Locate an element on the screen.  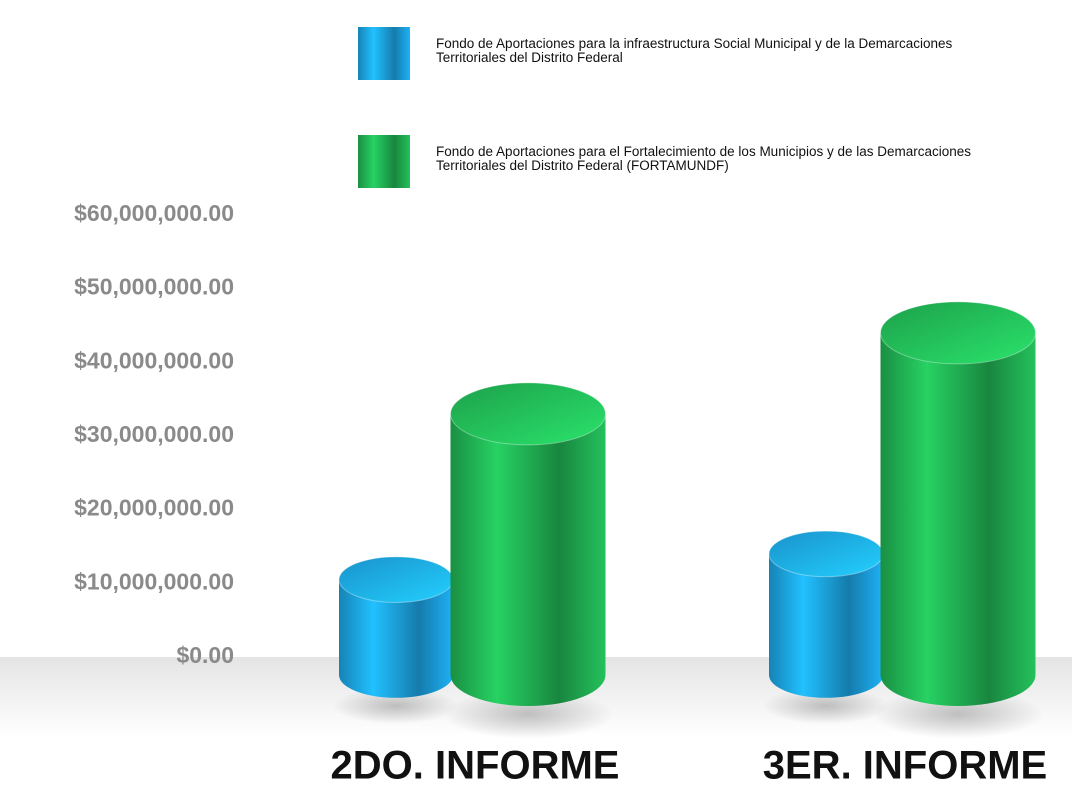
x-tick-label: 2DO. INFORME is located at coordinates (475, 766).